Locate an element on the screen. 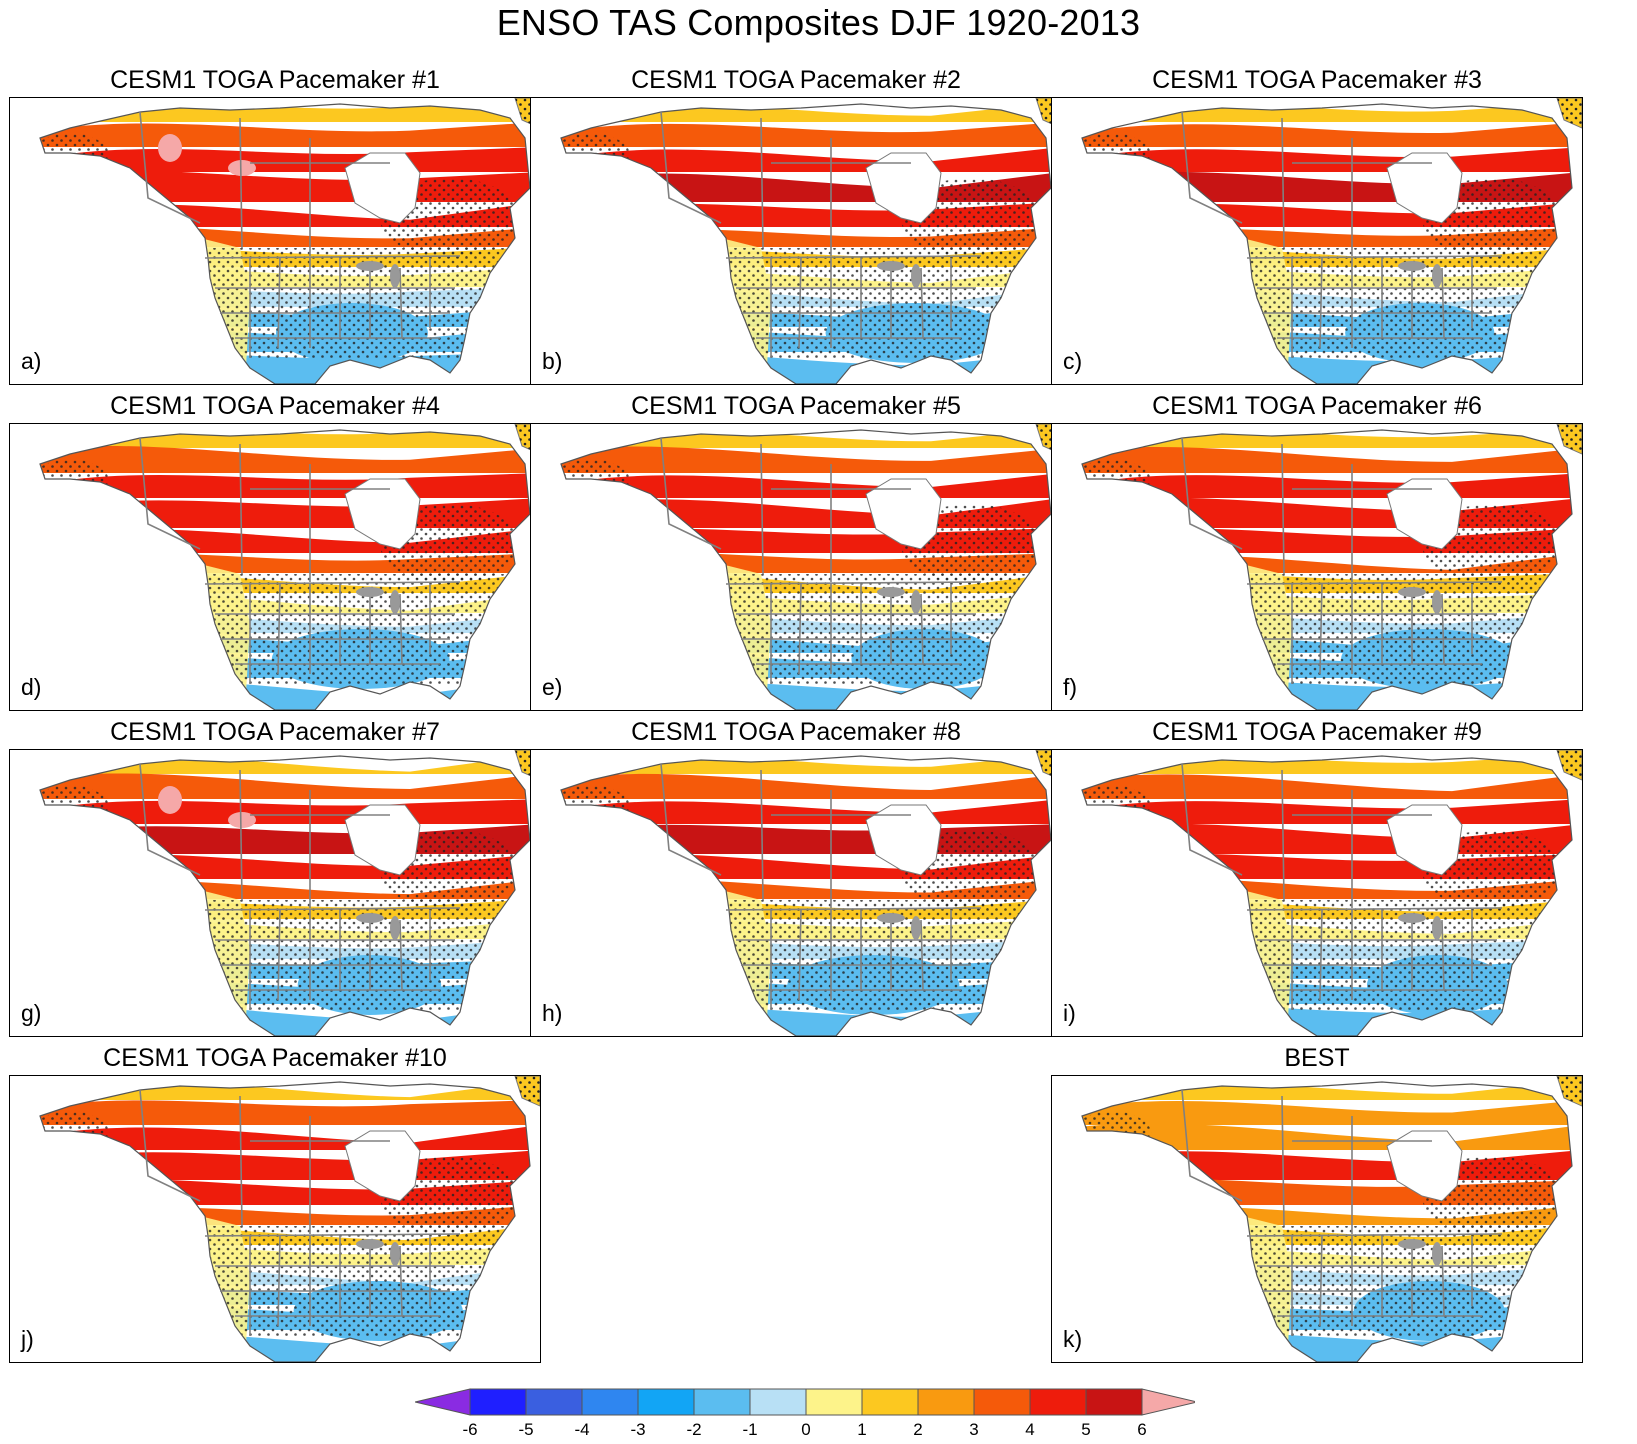 This screenshot has height=1444, width=1637. colorbar-min-triangle is located at coordinates (443, 1402).